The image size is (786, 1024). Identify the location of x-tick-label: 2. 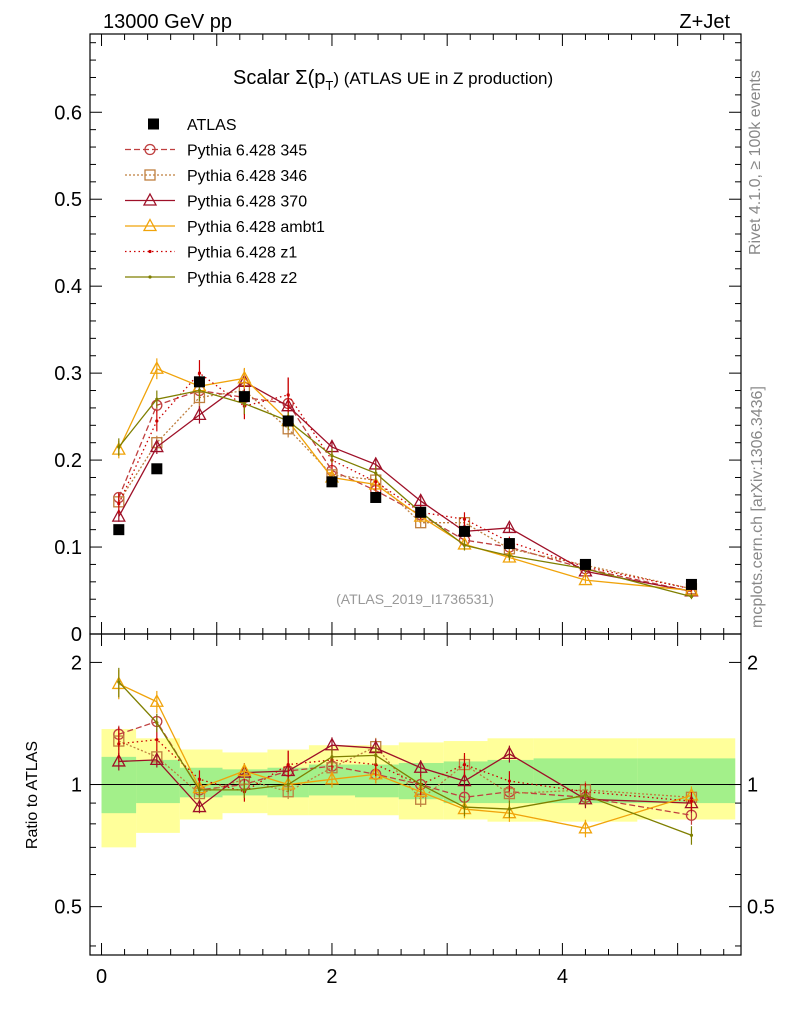
(331, 977).